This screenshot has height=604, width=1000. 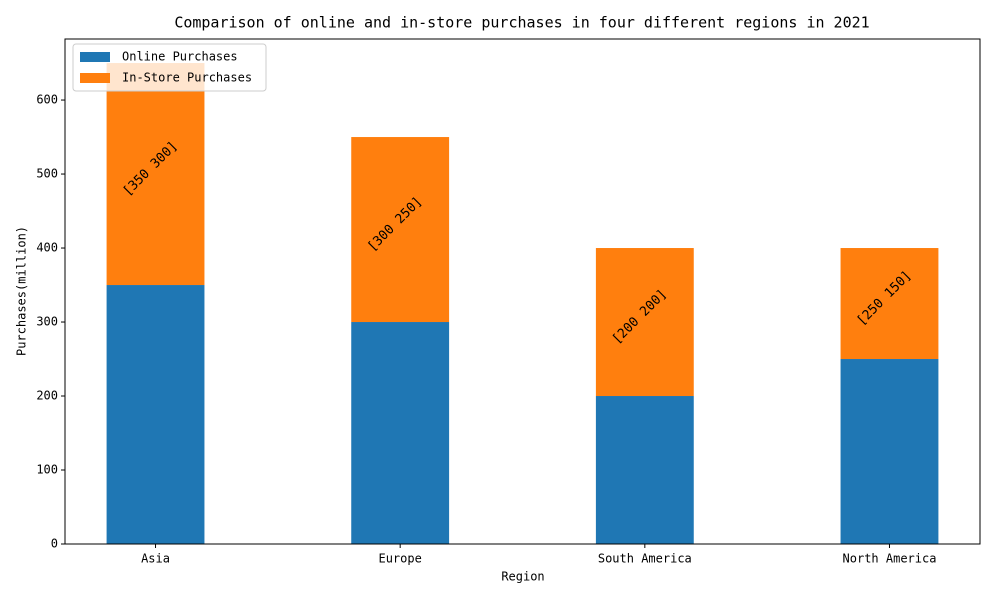 I want to click on y-tick-label: 100, so click(x=47, y=470).